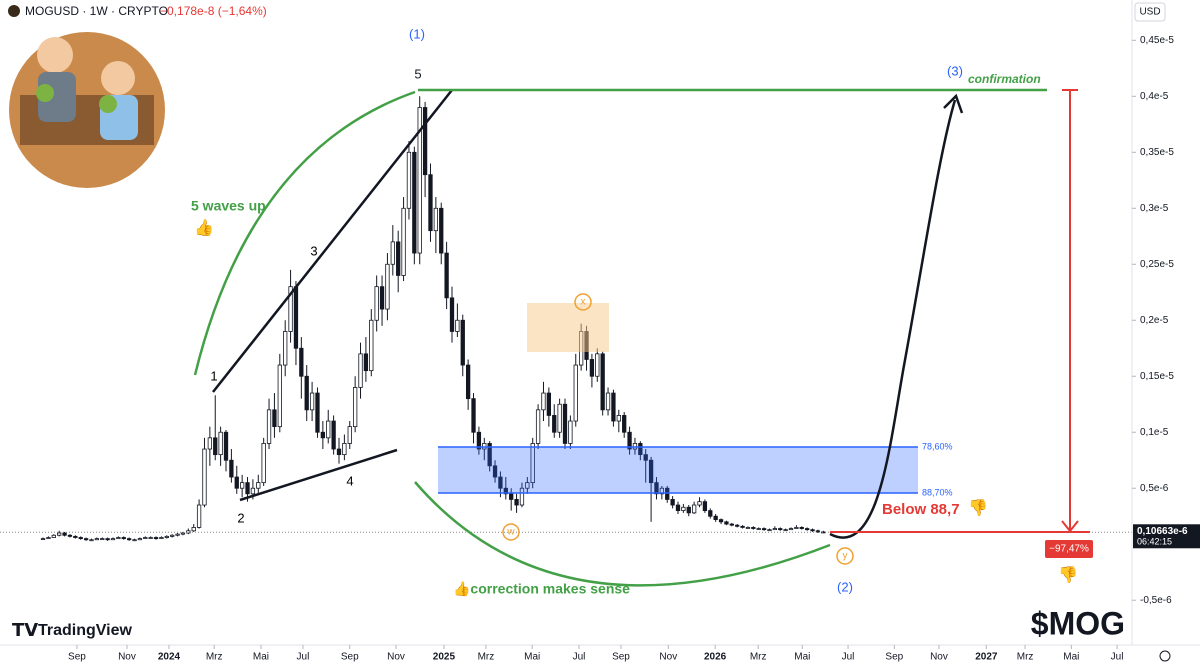  I want to click on y-tick-label: 0,5e-6, so click(1154, 488).